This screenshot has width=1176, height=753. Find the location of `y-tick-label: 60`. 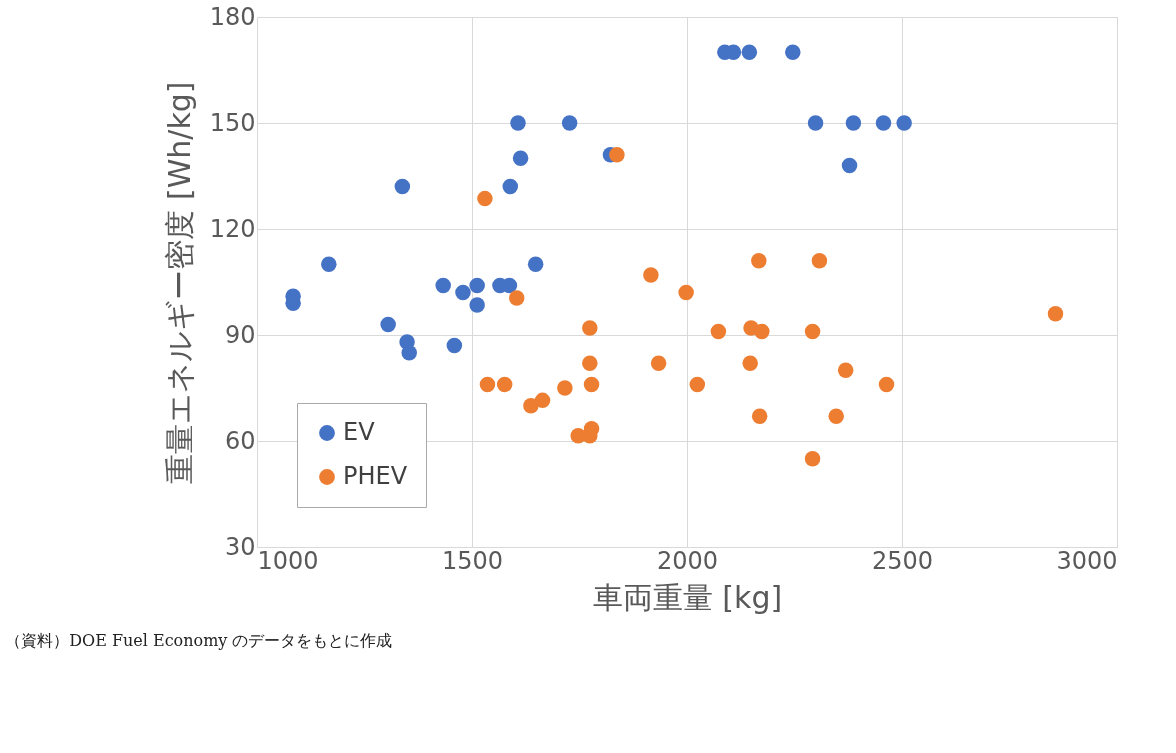

y-tick-label: 60 is located at coordinates (240, 440).